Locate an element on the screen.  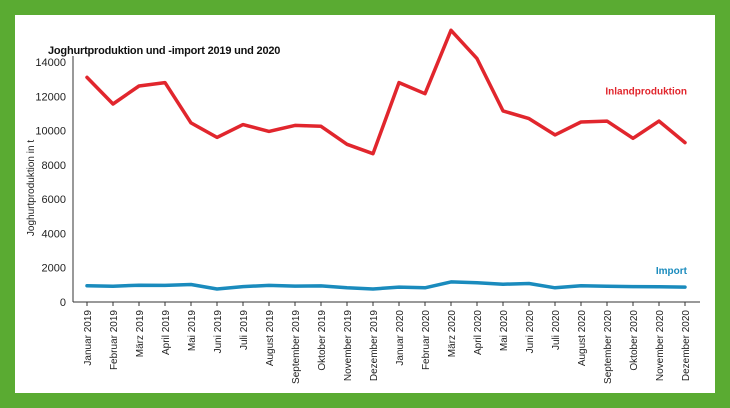
y-axis-label: Joghurtproduktion in t is located at coordinates (31, 188).